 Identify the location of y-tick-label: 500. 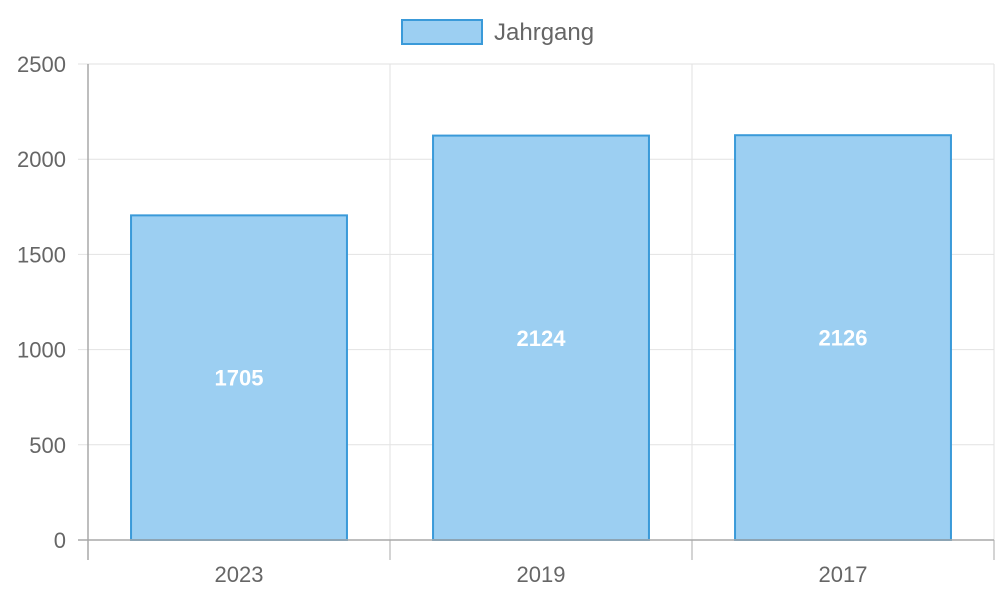
(47, 445).